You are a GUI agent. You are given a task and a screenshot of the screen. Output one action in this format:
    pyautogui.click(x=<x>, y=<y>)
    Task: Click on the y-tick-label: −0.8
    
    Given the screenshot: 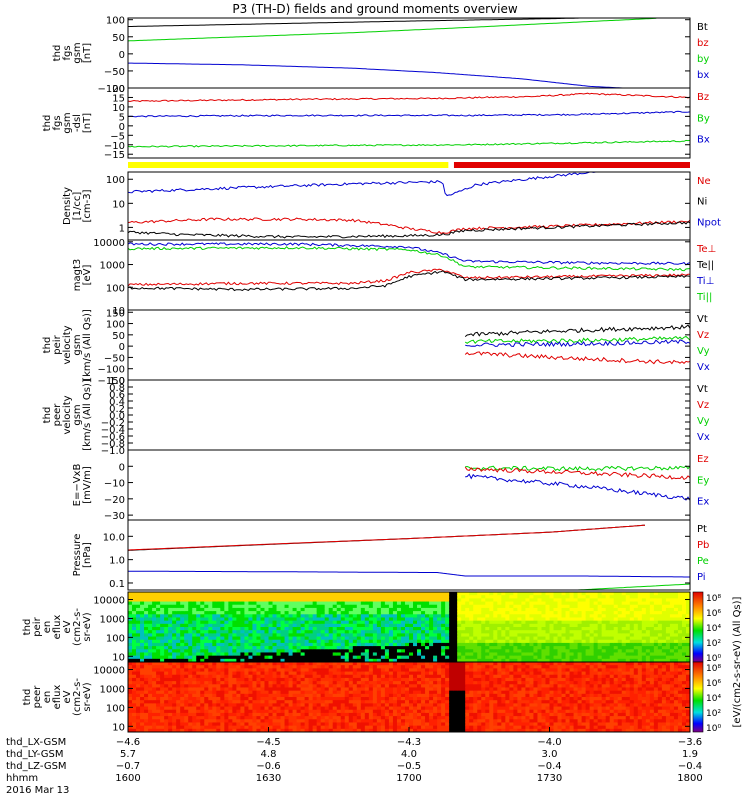 What is the action you would take?
    pyautogui.click(x=113, y=444)
    